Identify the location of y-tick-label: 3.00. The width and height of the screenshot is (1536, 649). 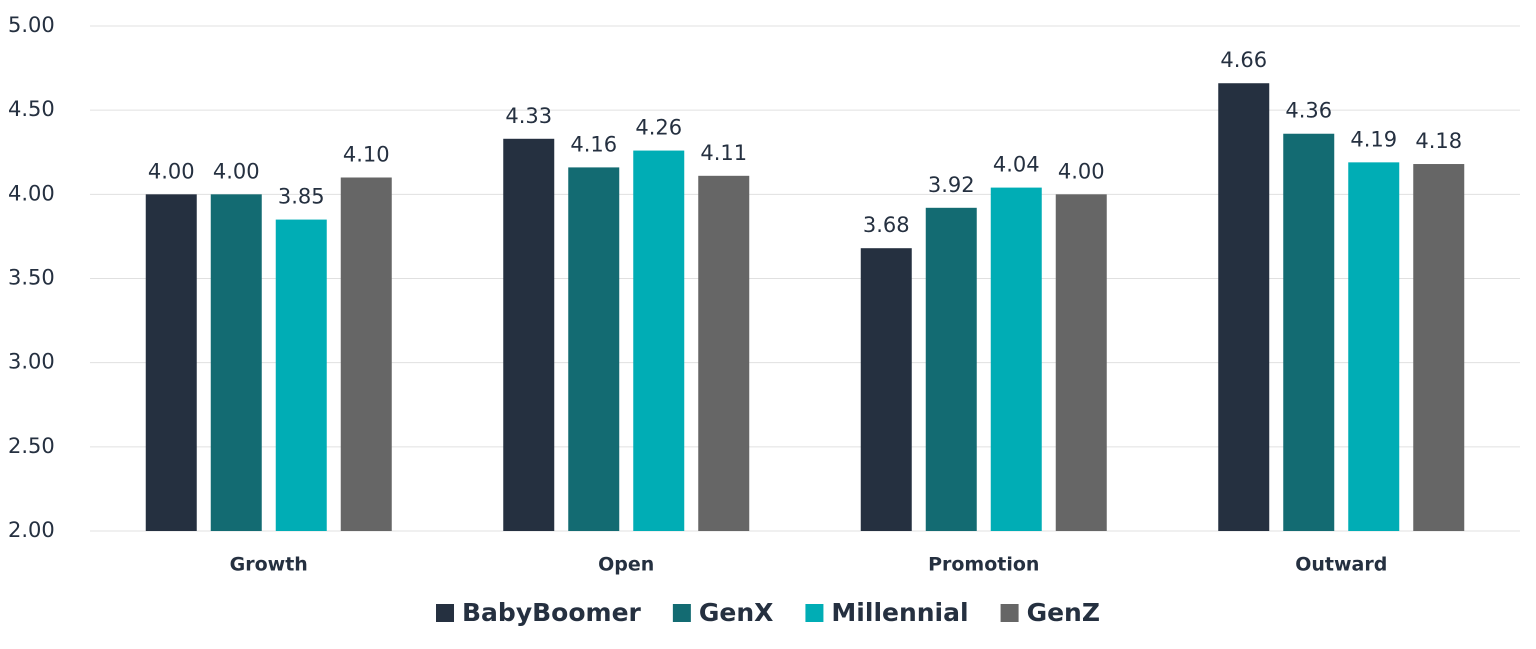
(31, 362).